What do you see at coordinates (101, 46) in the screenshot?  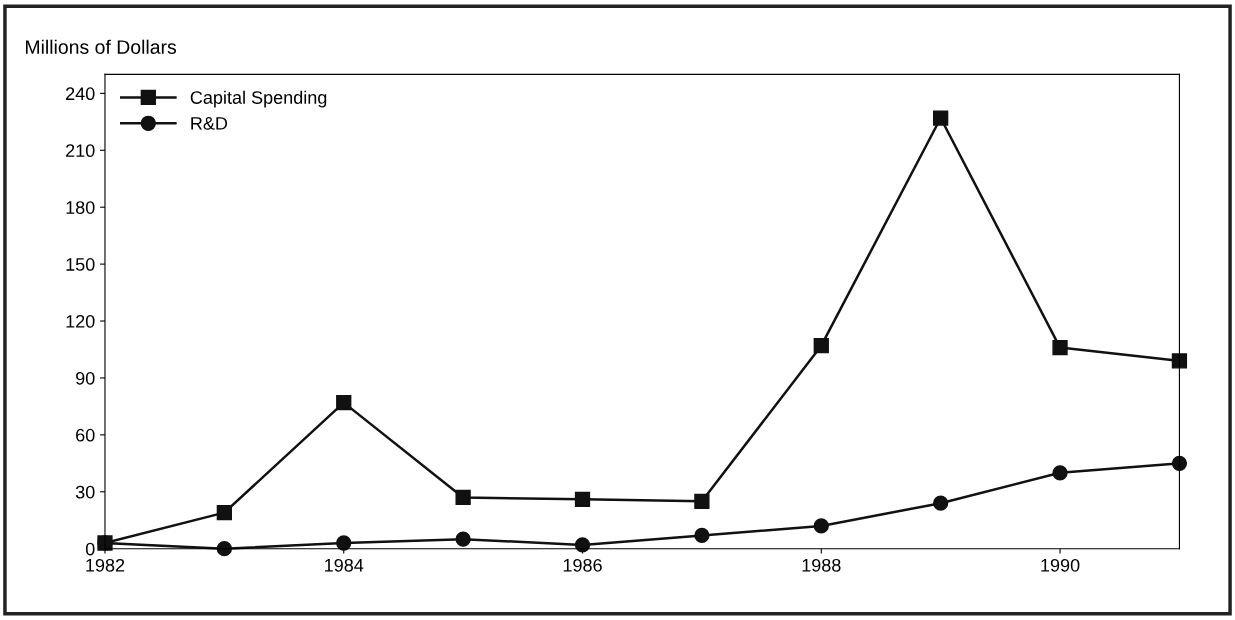 I see `y-axis-title: Millions of Dollars` at bounding box center [101, 46].